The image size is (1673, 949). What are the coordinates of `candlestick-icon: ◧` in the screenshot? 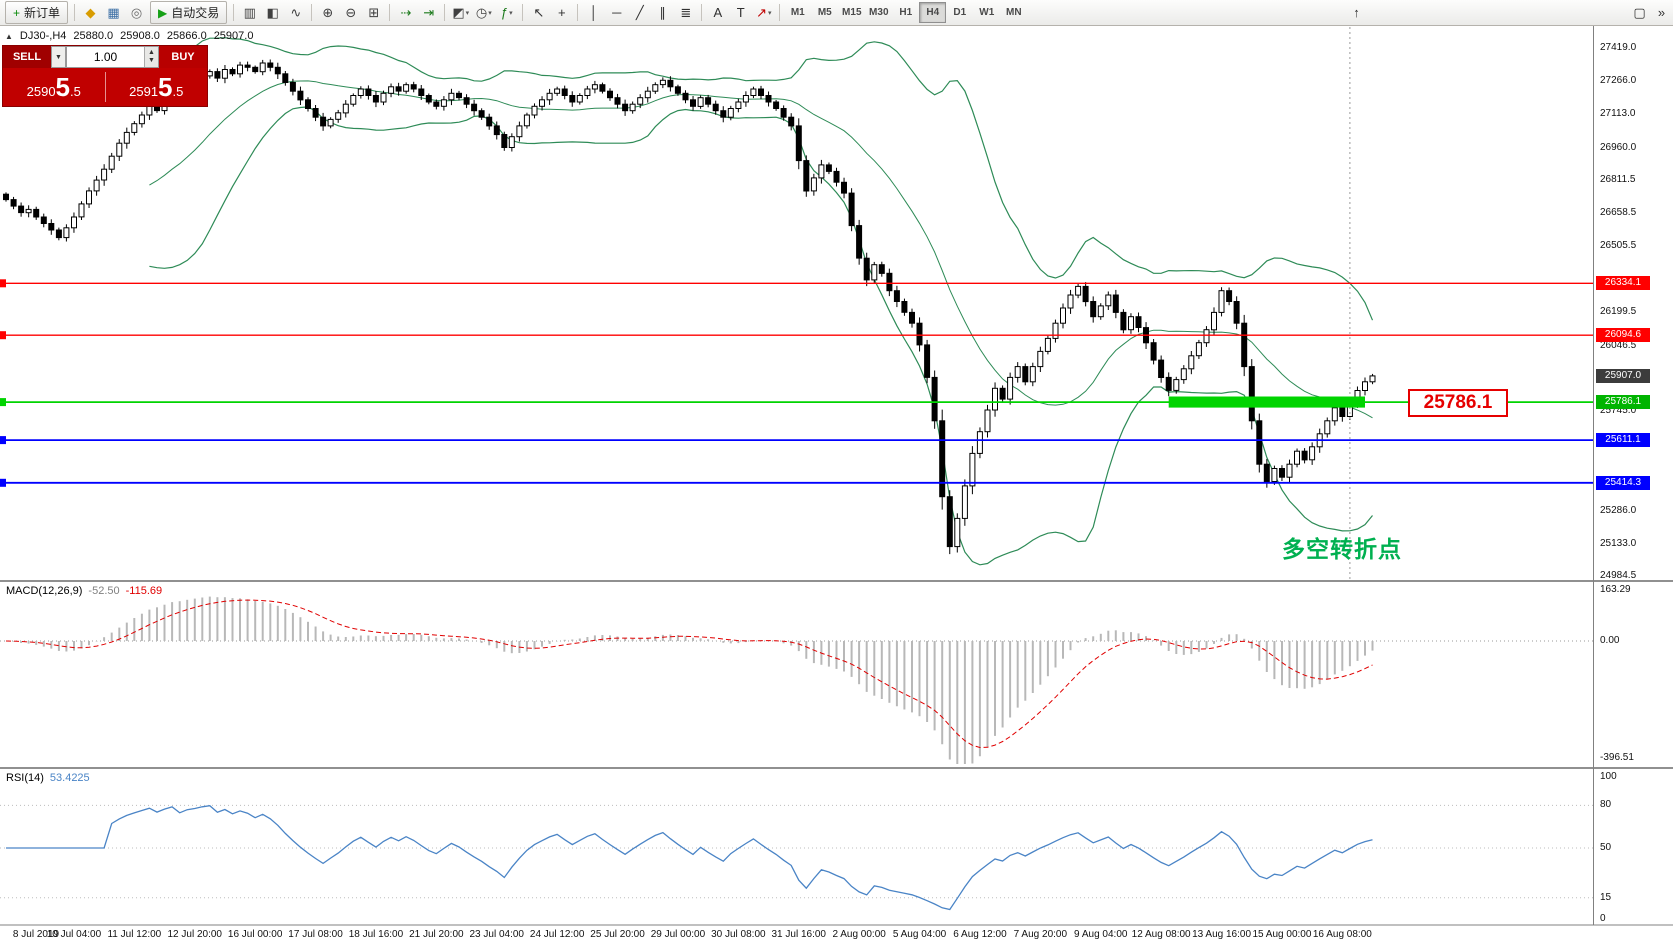 It's located at (272, 12).